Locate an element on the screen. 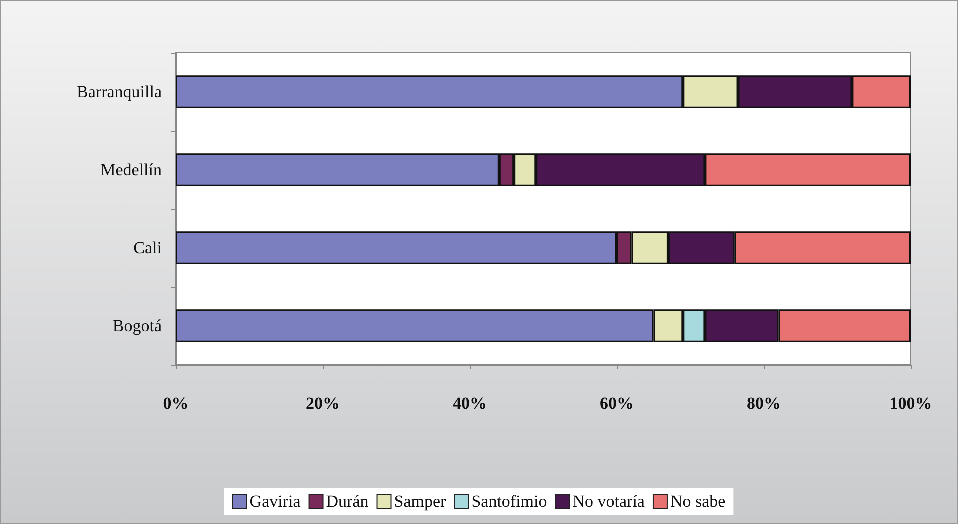  x-tick-label: 20% is located at coordinates (323, 403).